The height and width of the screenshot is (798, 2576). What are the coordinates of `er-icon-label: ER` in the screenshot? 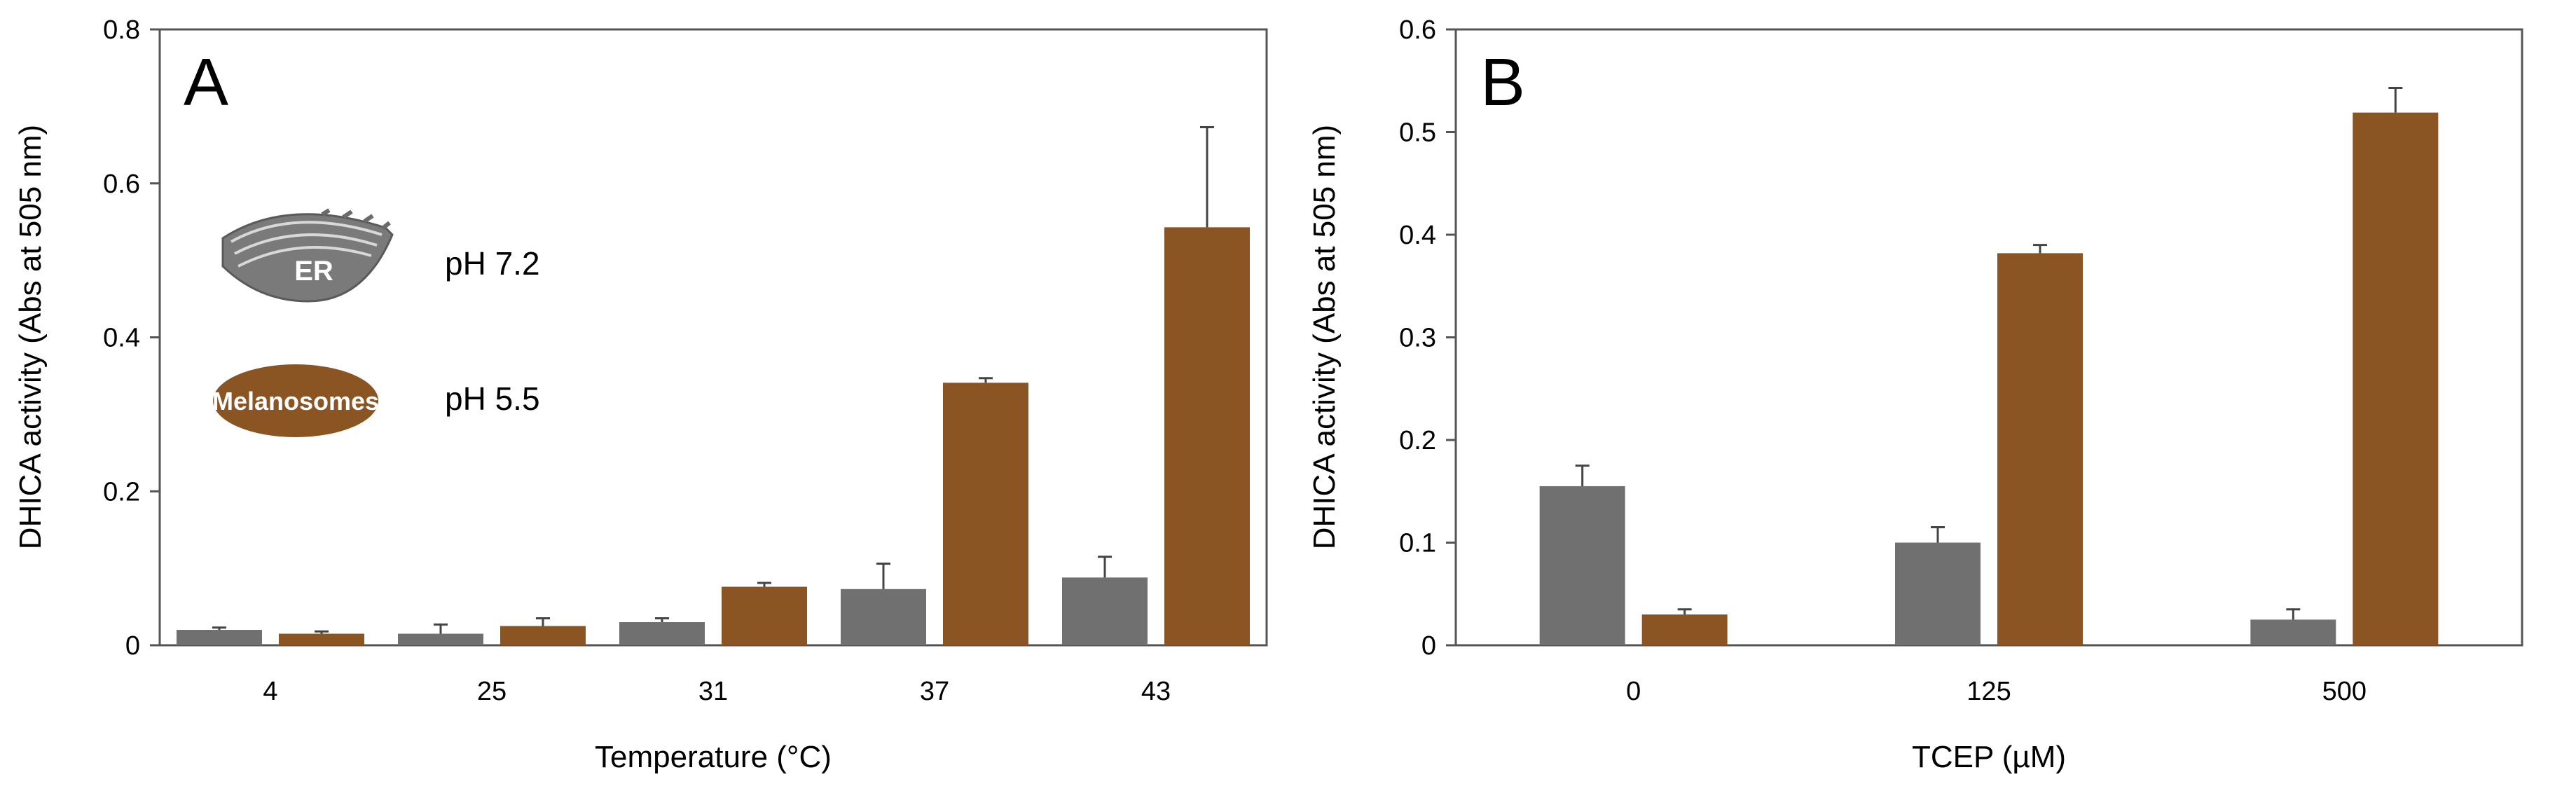 It's located at (313, 271).